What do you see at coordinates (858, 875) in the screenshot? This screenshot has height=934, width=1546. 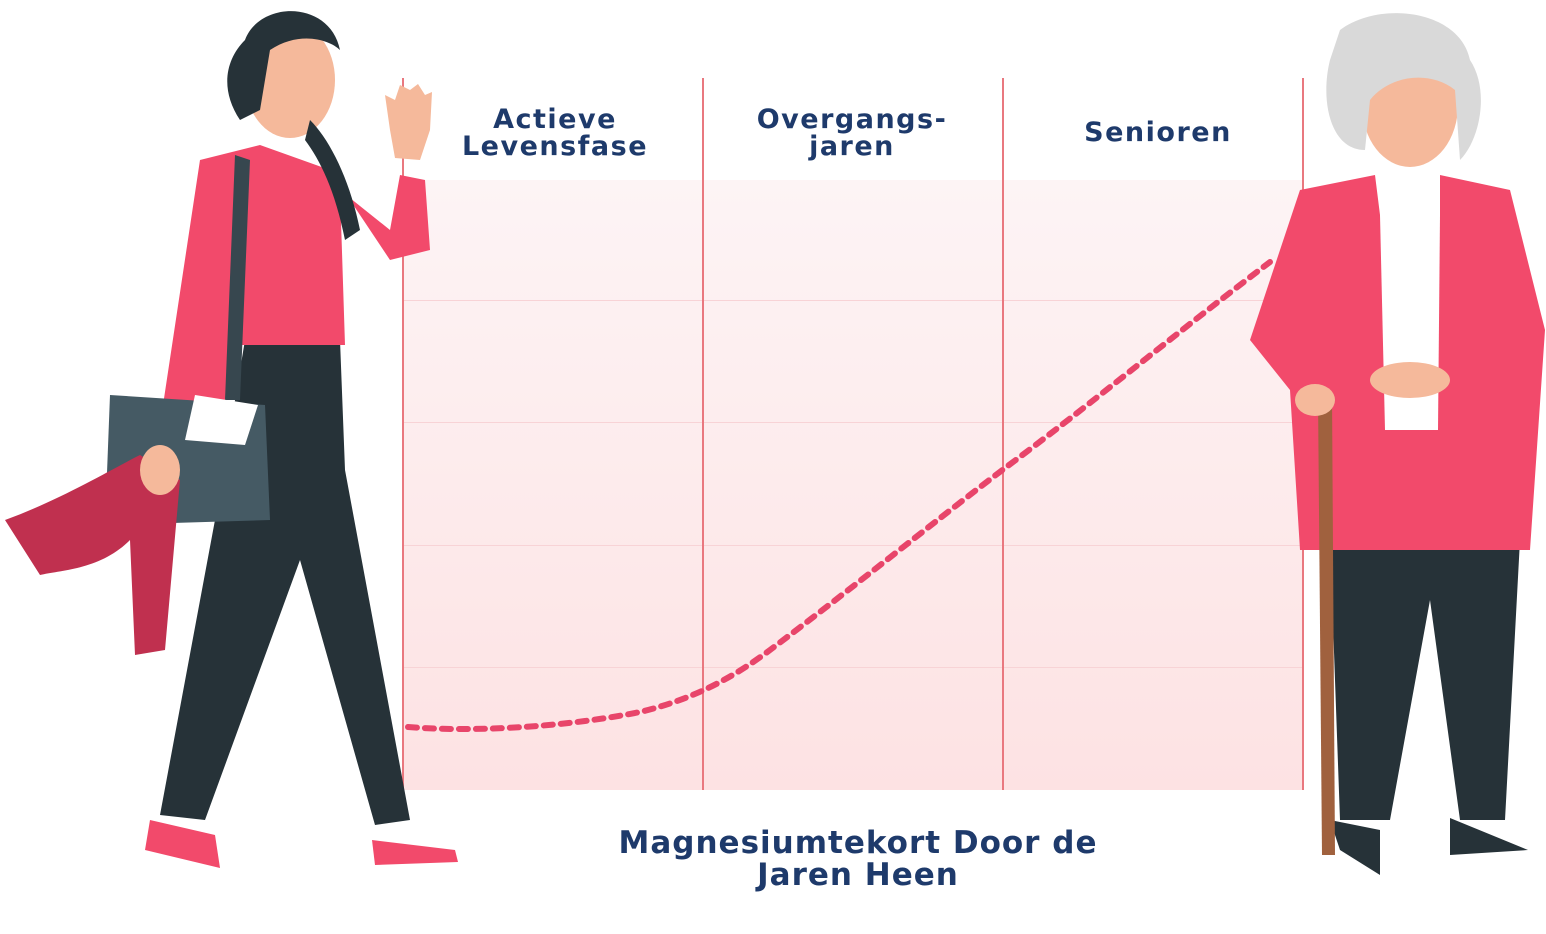 I see `title-line: Jaren Heen` at bounding box center [858, 875].